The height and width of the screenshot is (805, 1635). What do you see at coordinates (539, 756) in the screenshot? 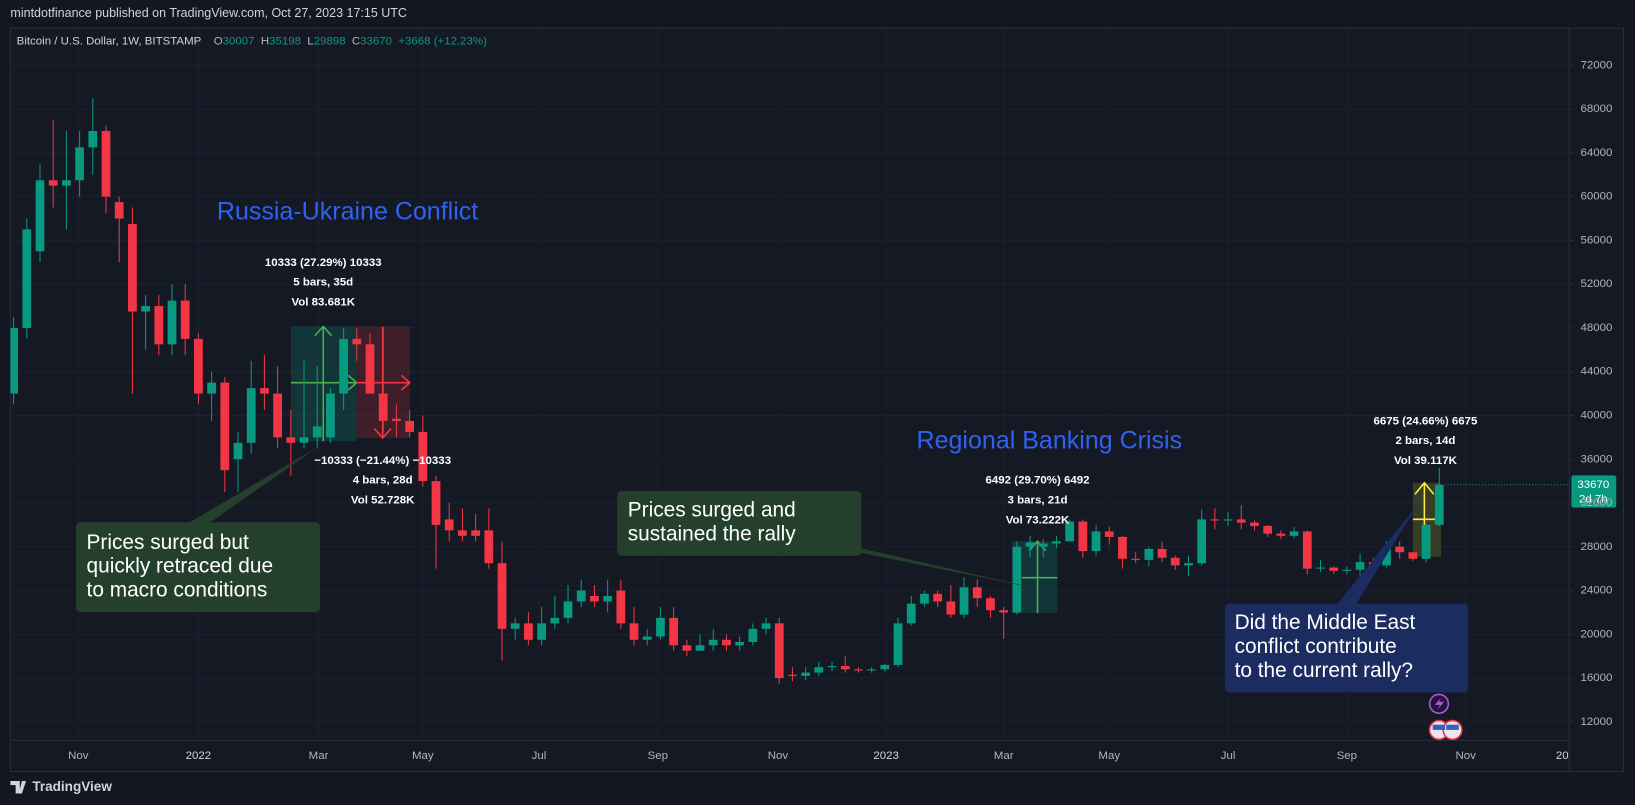
I see `x-tick-label: Jul` at bounding box center [539, 756].